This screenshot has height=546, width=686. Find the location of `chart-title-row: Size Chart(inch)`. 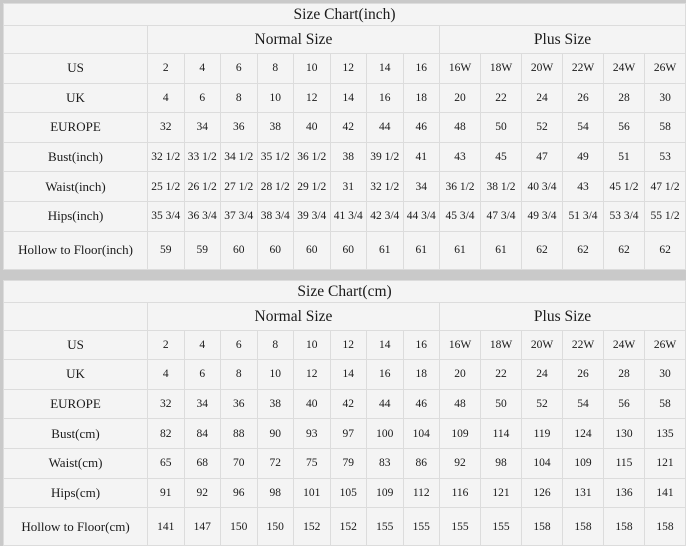

chart-title-row: Size Chart(inch) is located at coordinates (344, 14).